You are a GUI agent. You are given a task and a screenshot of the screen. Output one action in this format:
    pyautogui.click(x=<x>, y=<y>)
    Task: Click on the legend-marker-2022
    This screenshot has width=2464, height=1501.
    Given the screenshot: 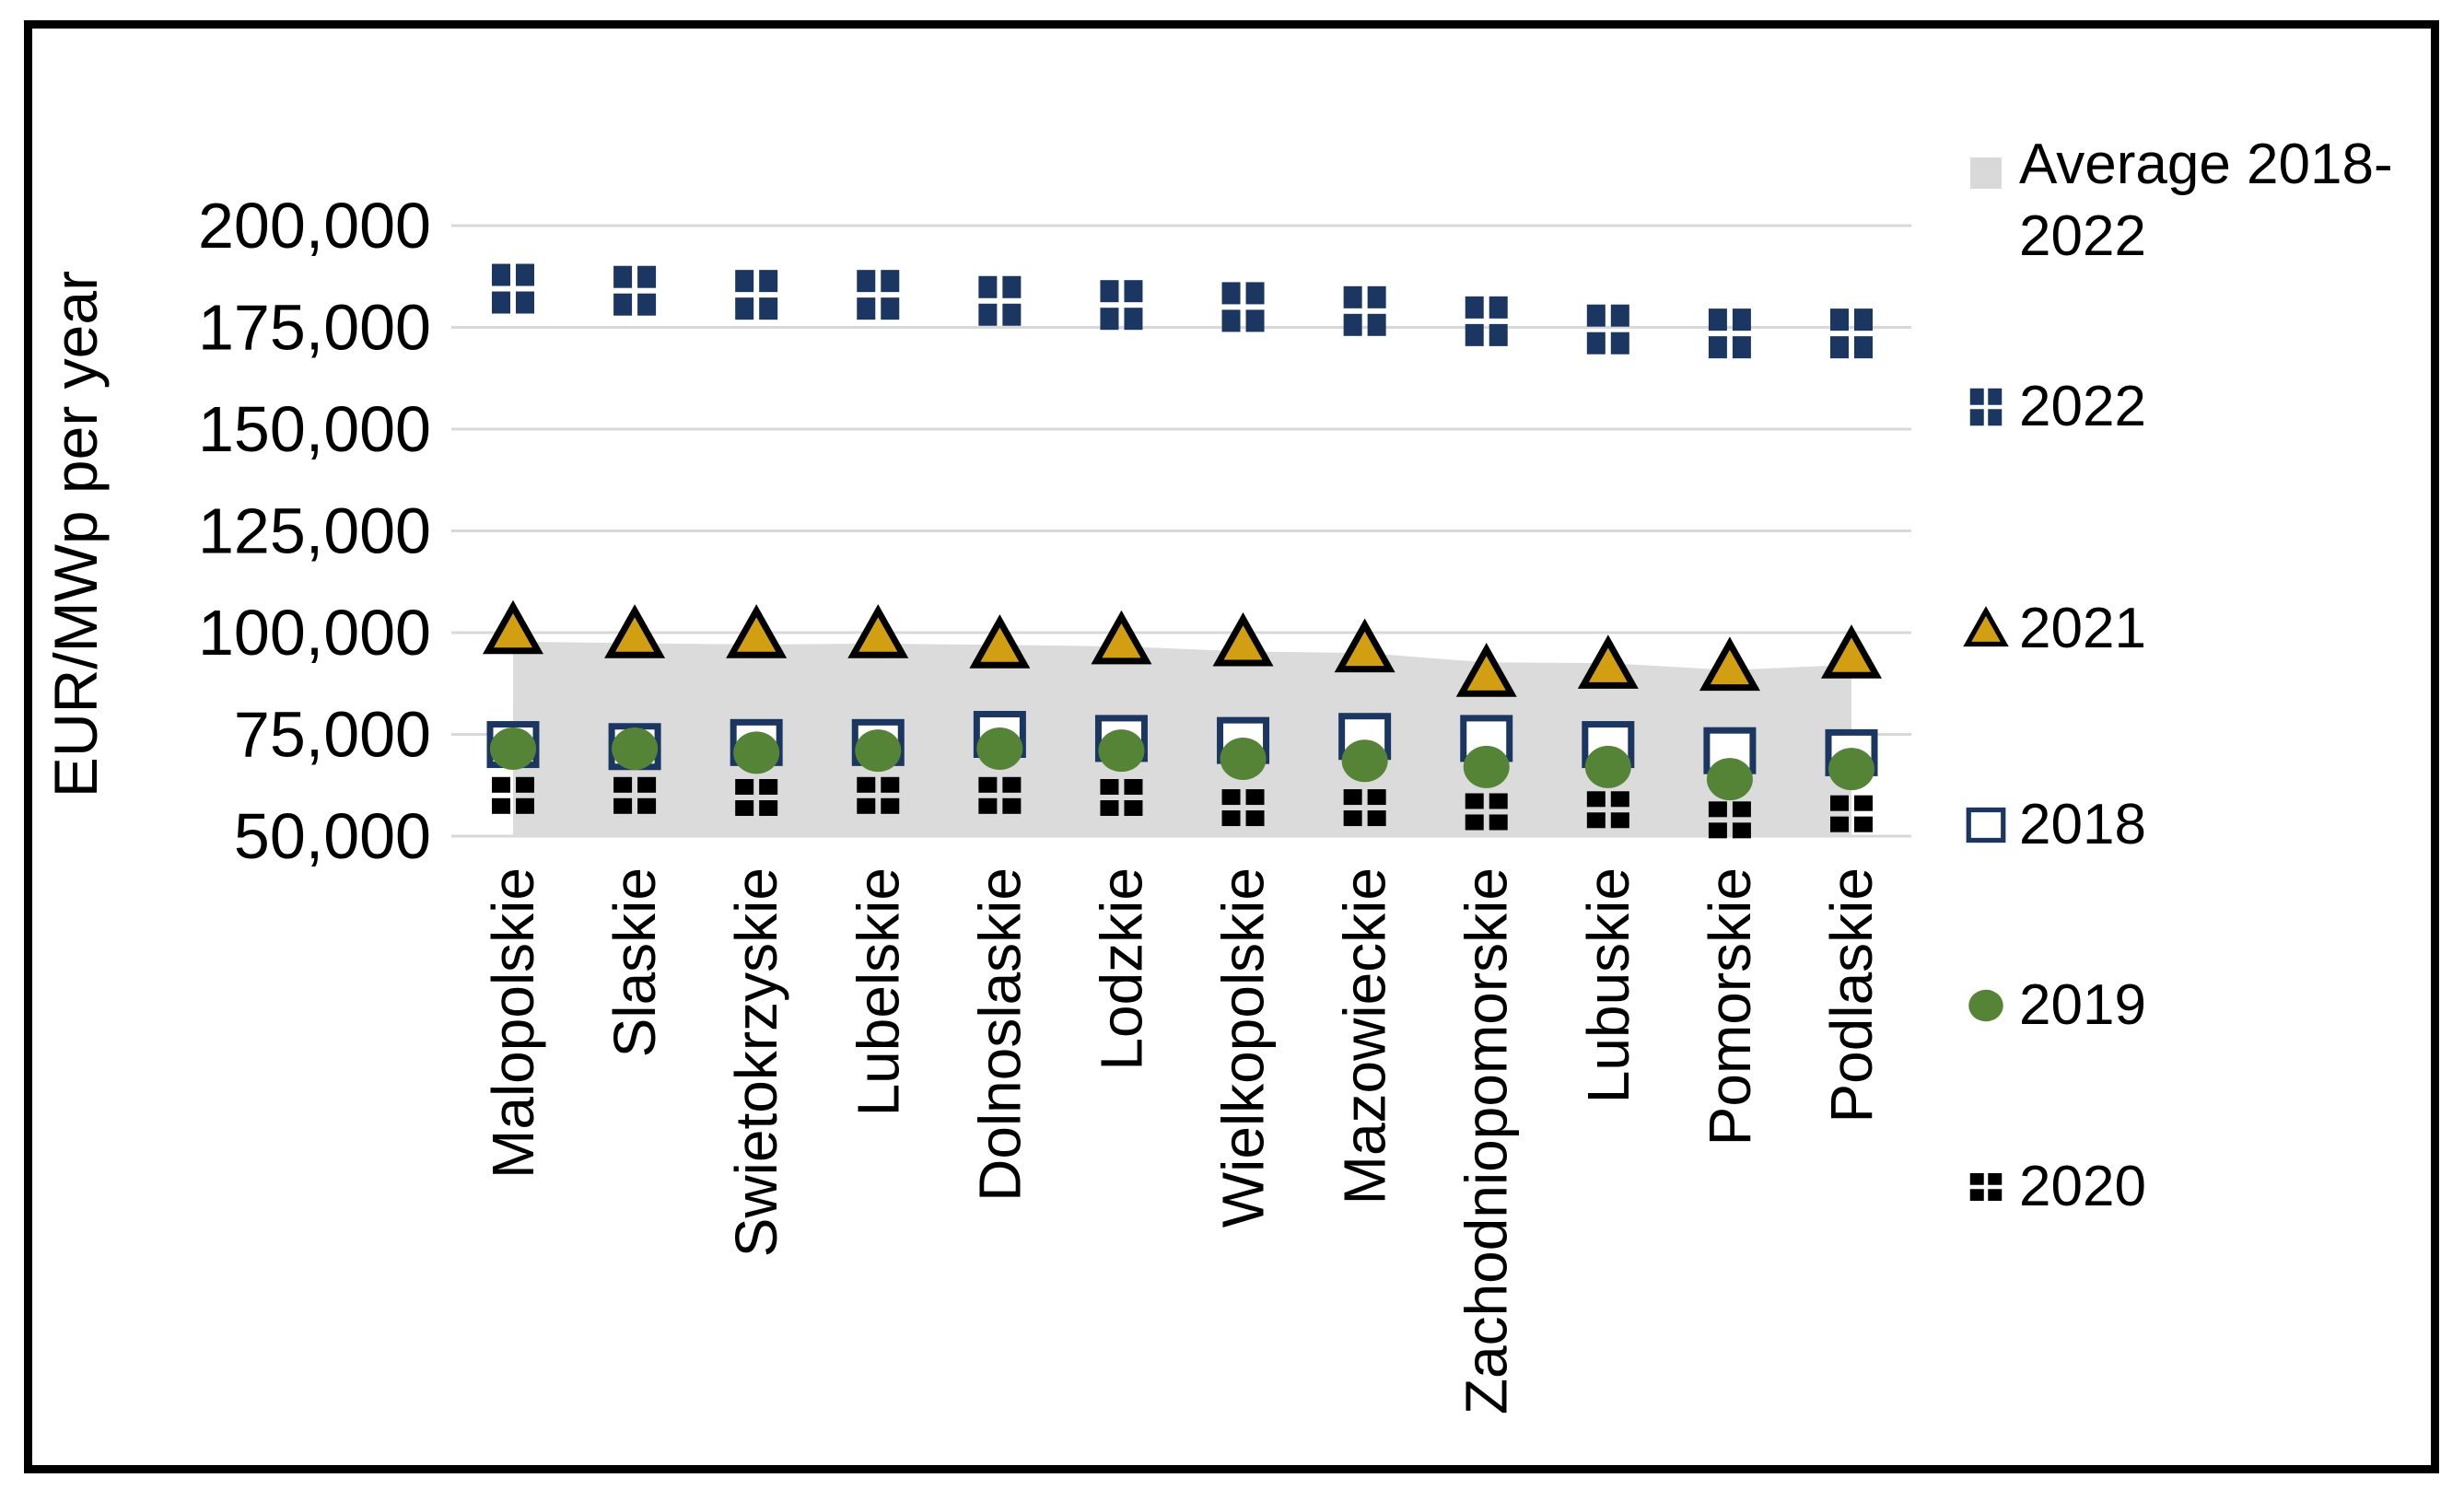 What is the action you would take?
    pyautogui.click(x=1986, y=407)
    